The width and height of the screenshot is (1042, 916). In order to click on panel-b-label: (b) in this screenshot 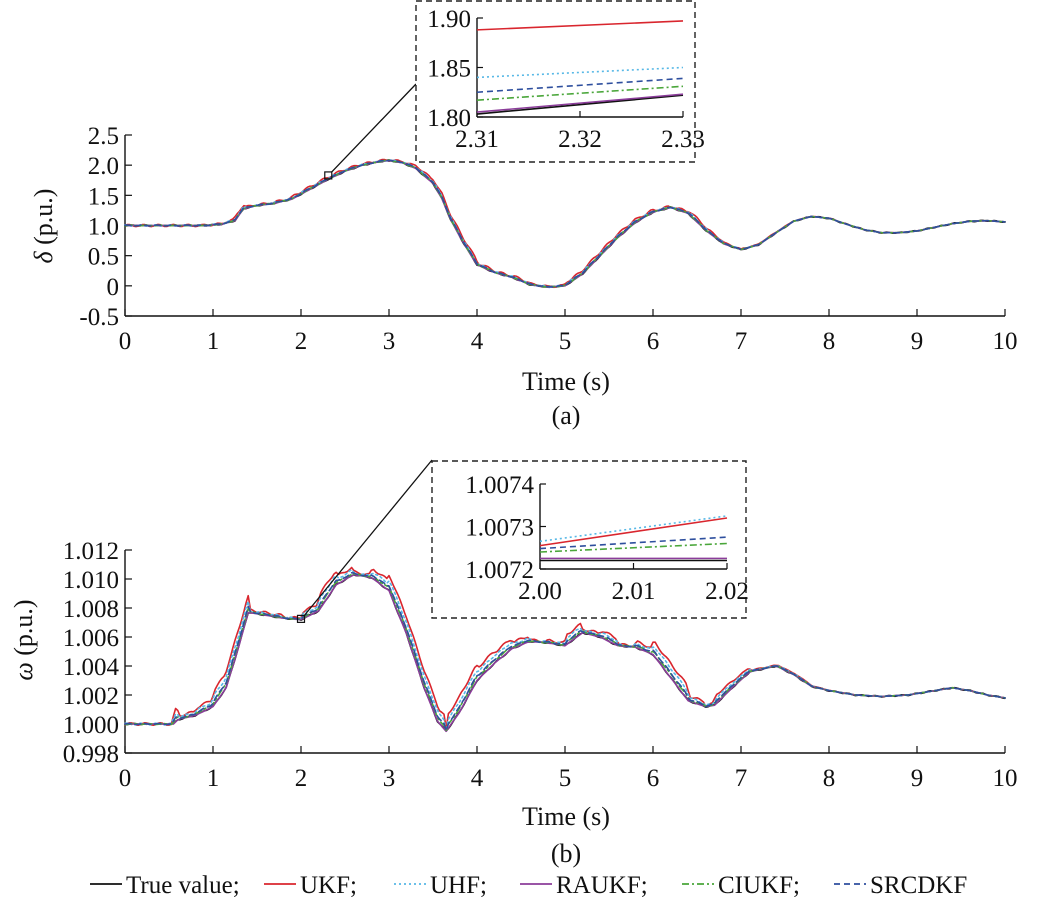, I will do `click(566, 853)`.